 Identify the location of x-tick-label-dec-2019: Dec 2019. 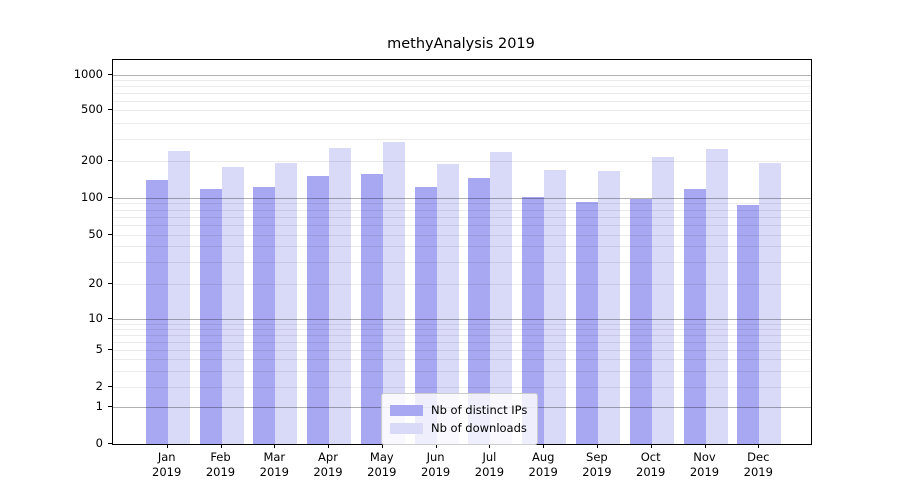
(758, 464).